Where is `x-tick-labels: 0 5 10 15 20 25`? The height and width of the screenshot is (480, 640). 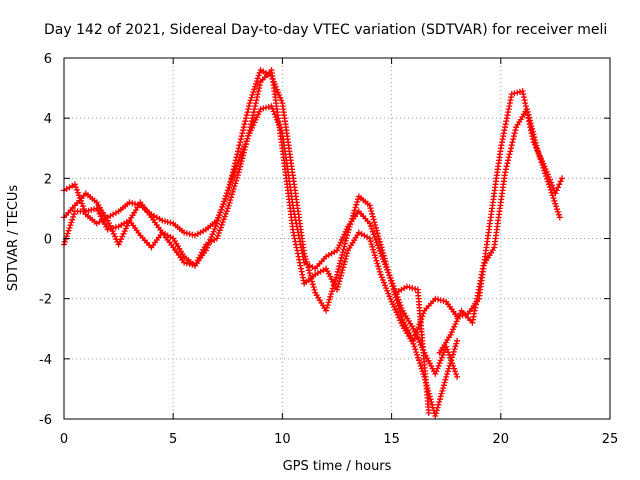 x-tick-labels: 0 5 10 15 20 25 is located at coordinates (339, 439).